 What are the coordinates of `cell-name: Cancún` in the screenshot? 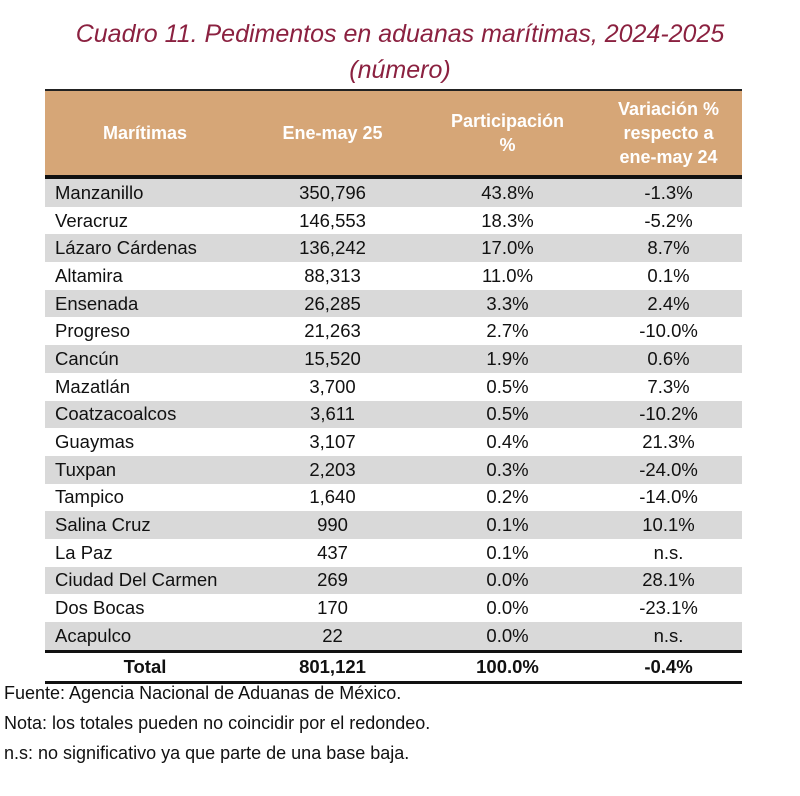 It's located at (145, 359).